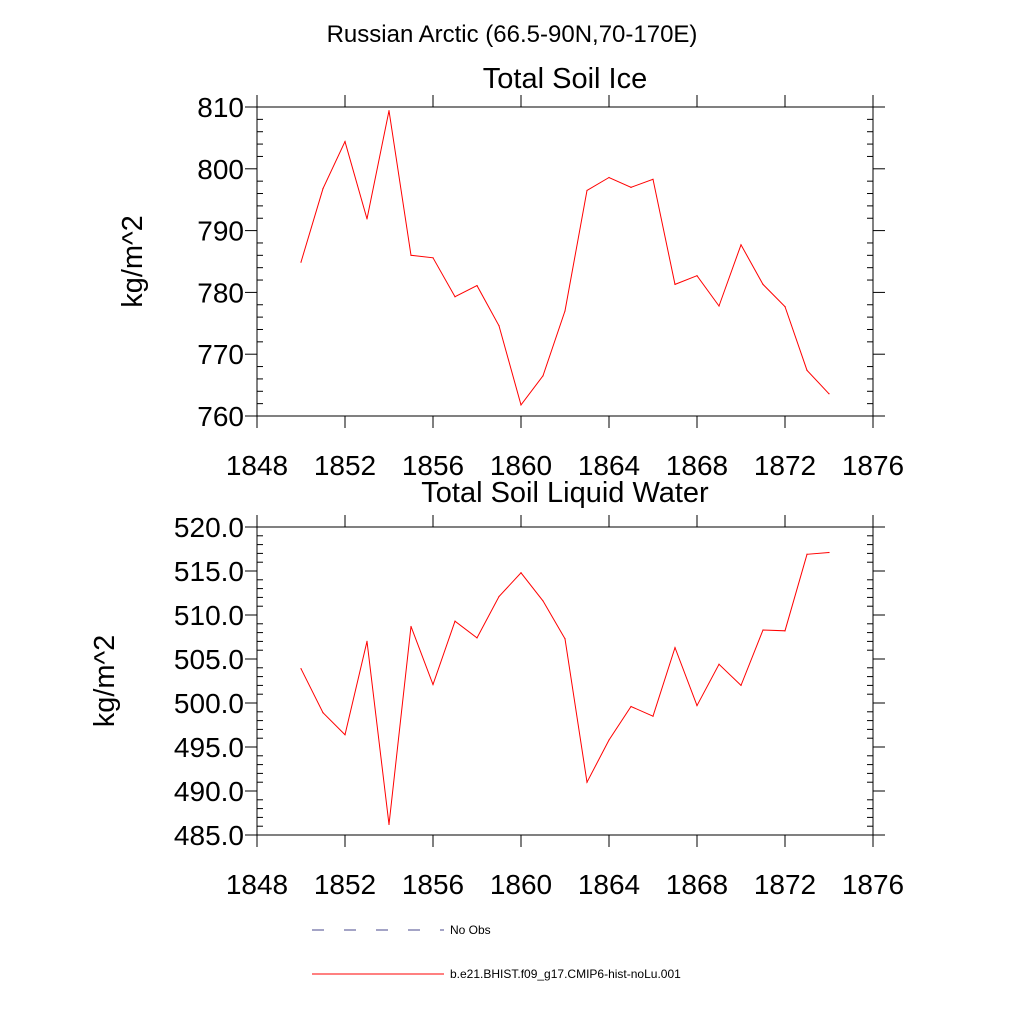 This screenshot has width=1024, height=1024. Describe the element at coordinates (565, 79) in the screenshot. I see `panel-title: Total Soil Ice` at that location.